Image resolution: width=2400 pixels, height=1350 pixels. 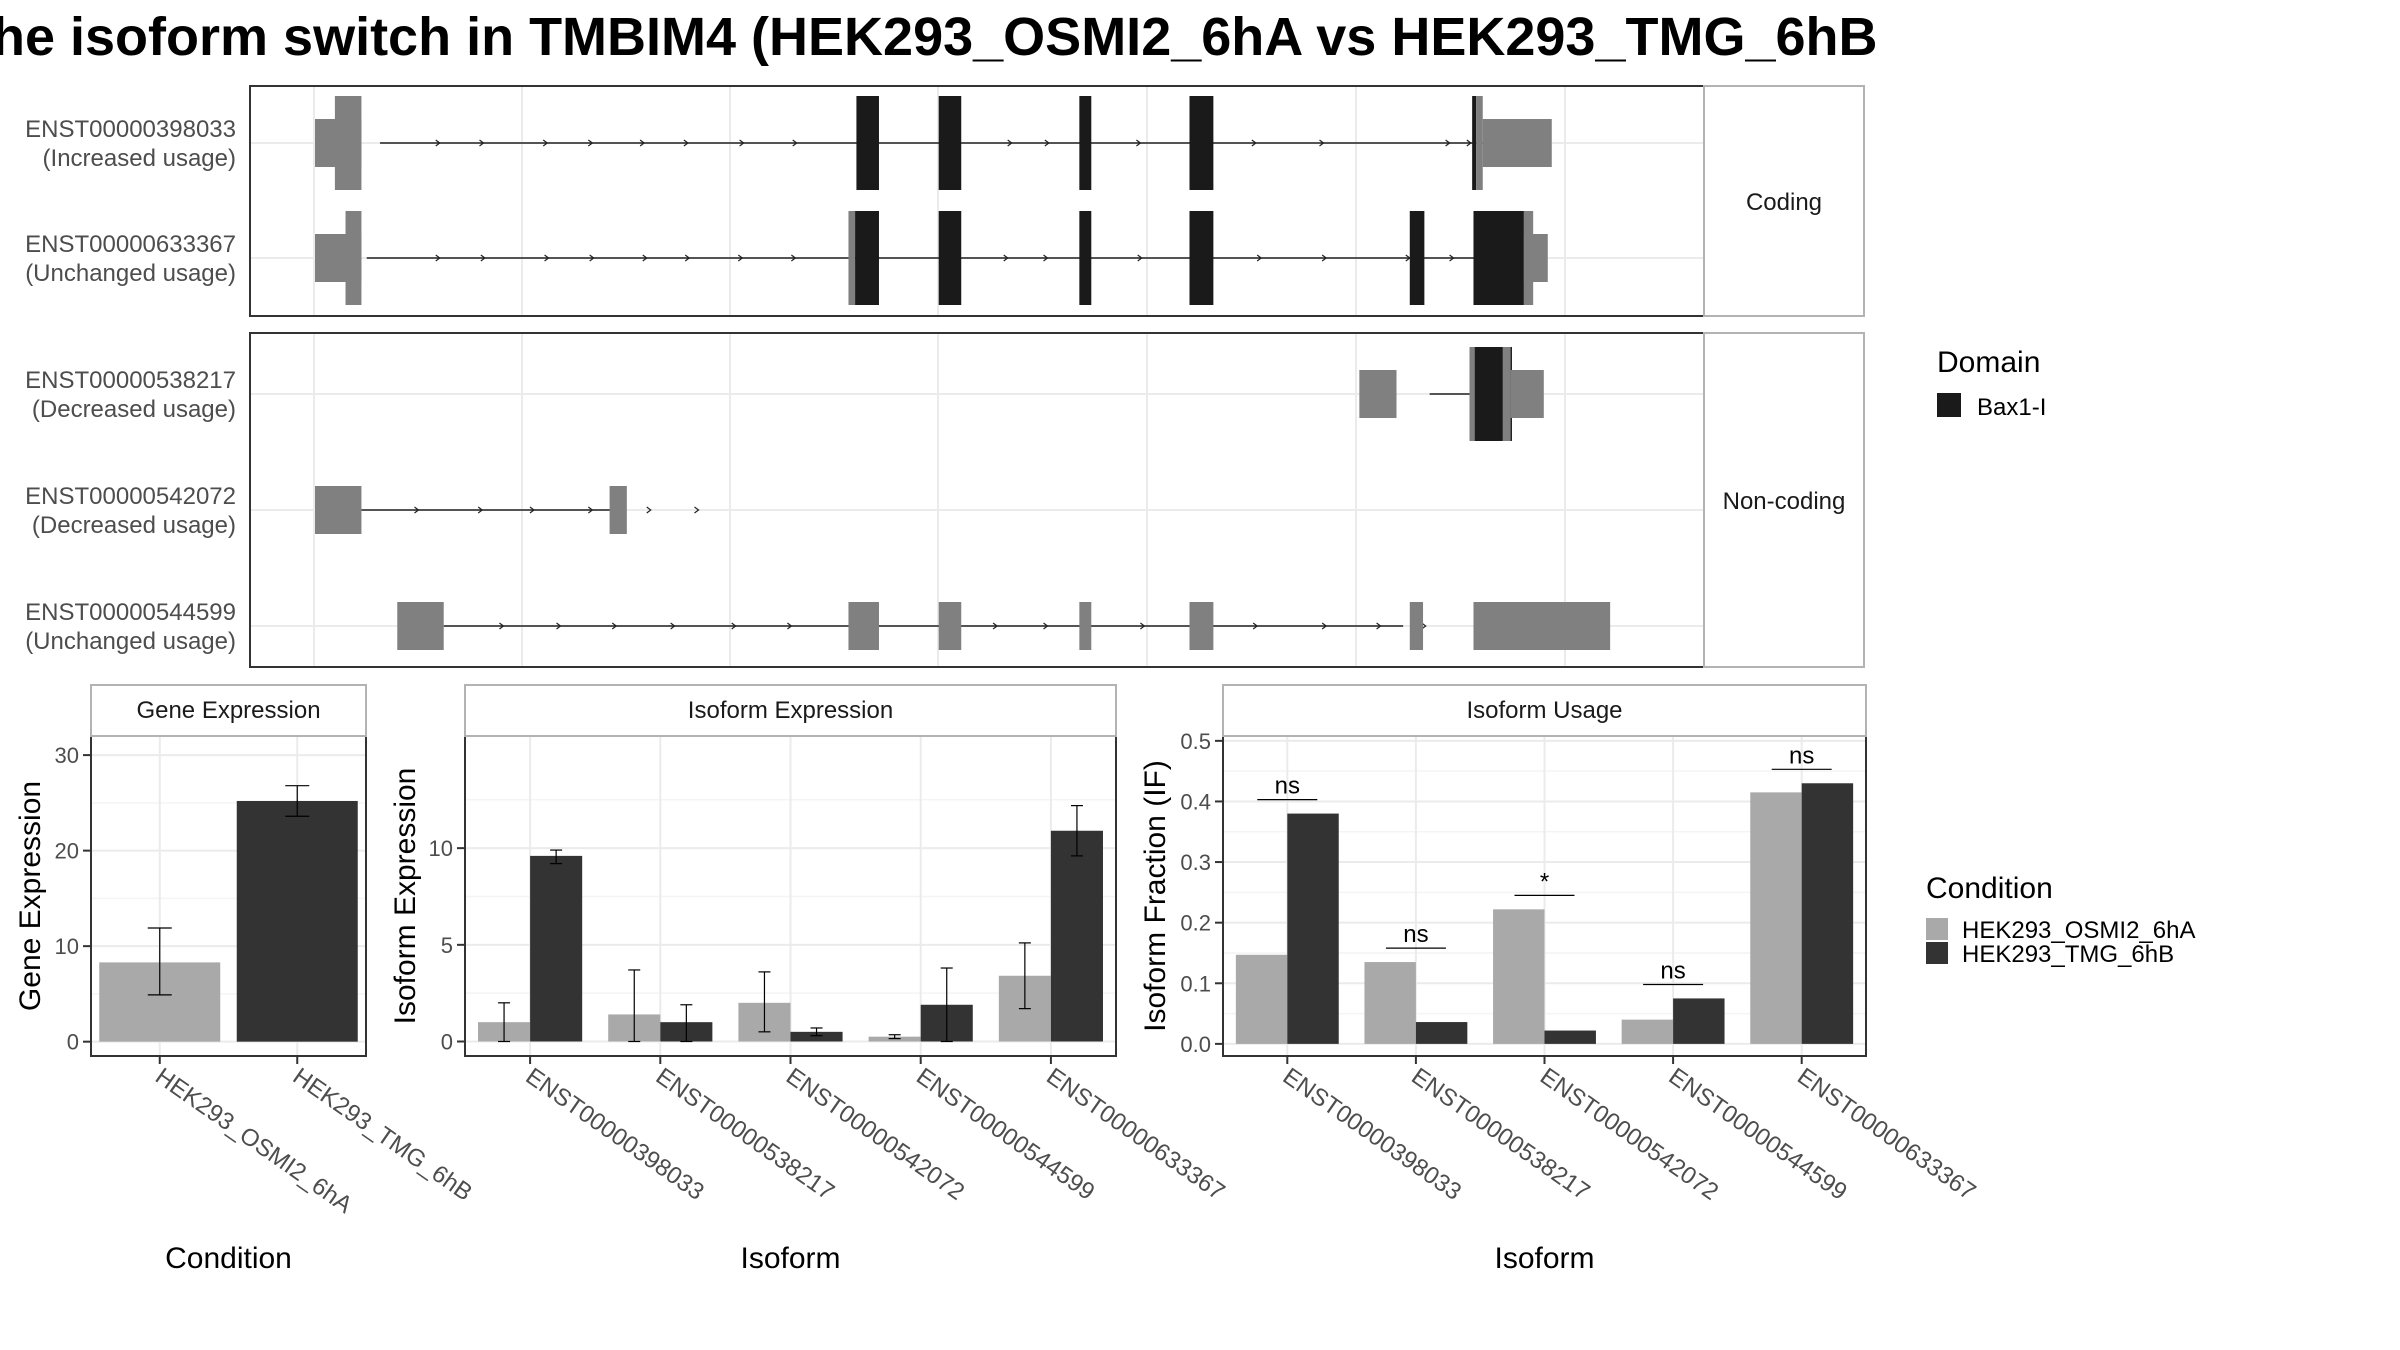 What do you see at coordinates (1155, 896) in the screenshot?
I see `y-axis-title: Isoform Fraction (IF)` at bounding box center [1155, 896].